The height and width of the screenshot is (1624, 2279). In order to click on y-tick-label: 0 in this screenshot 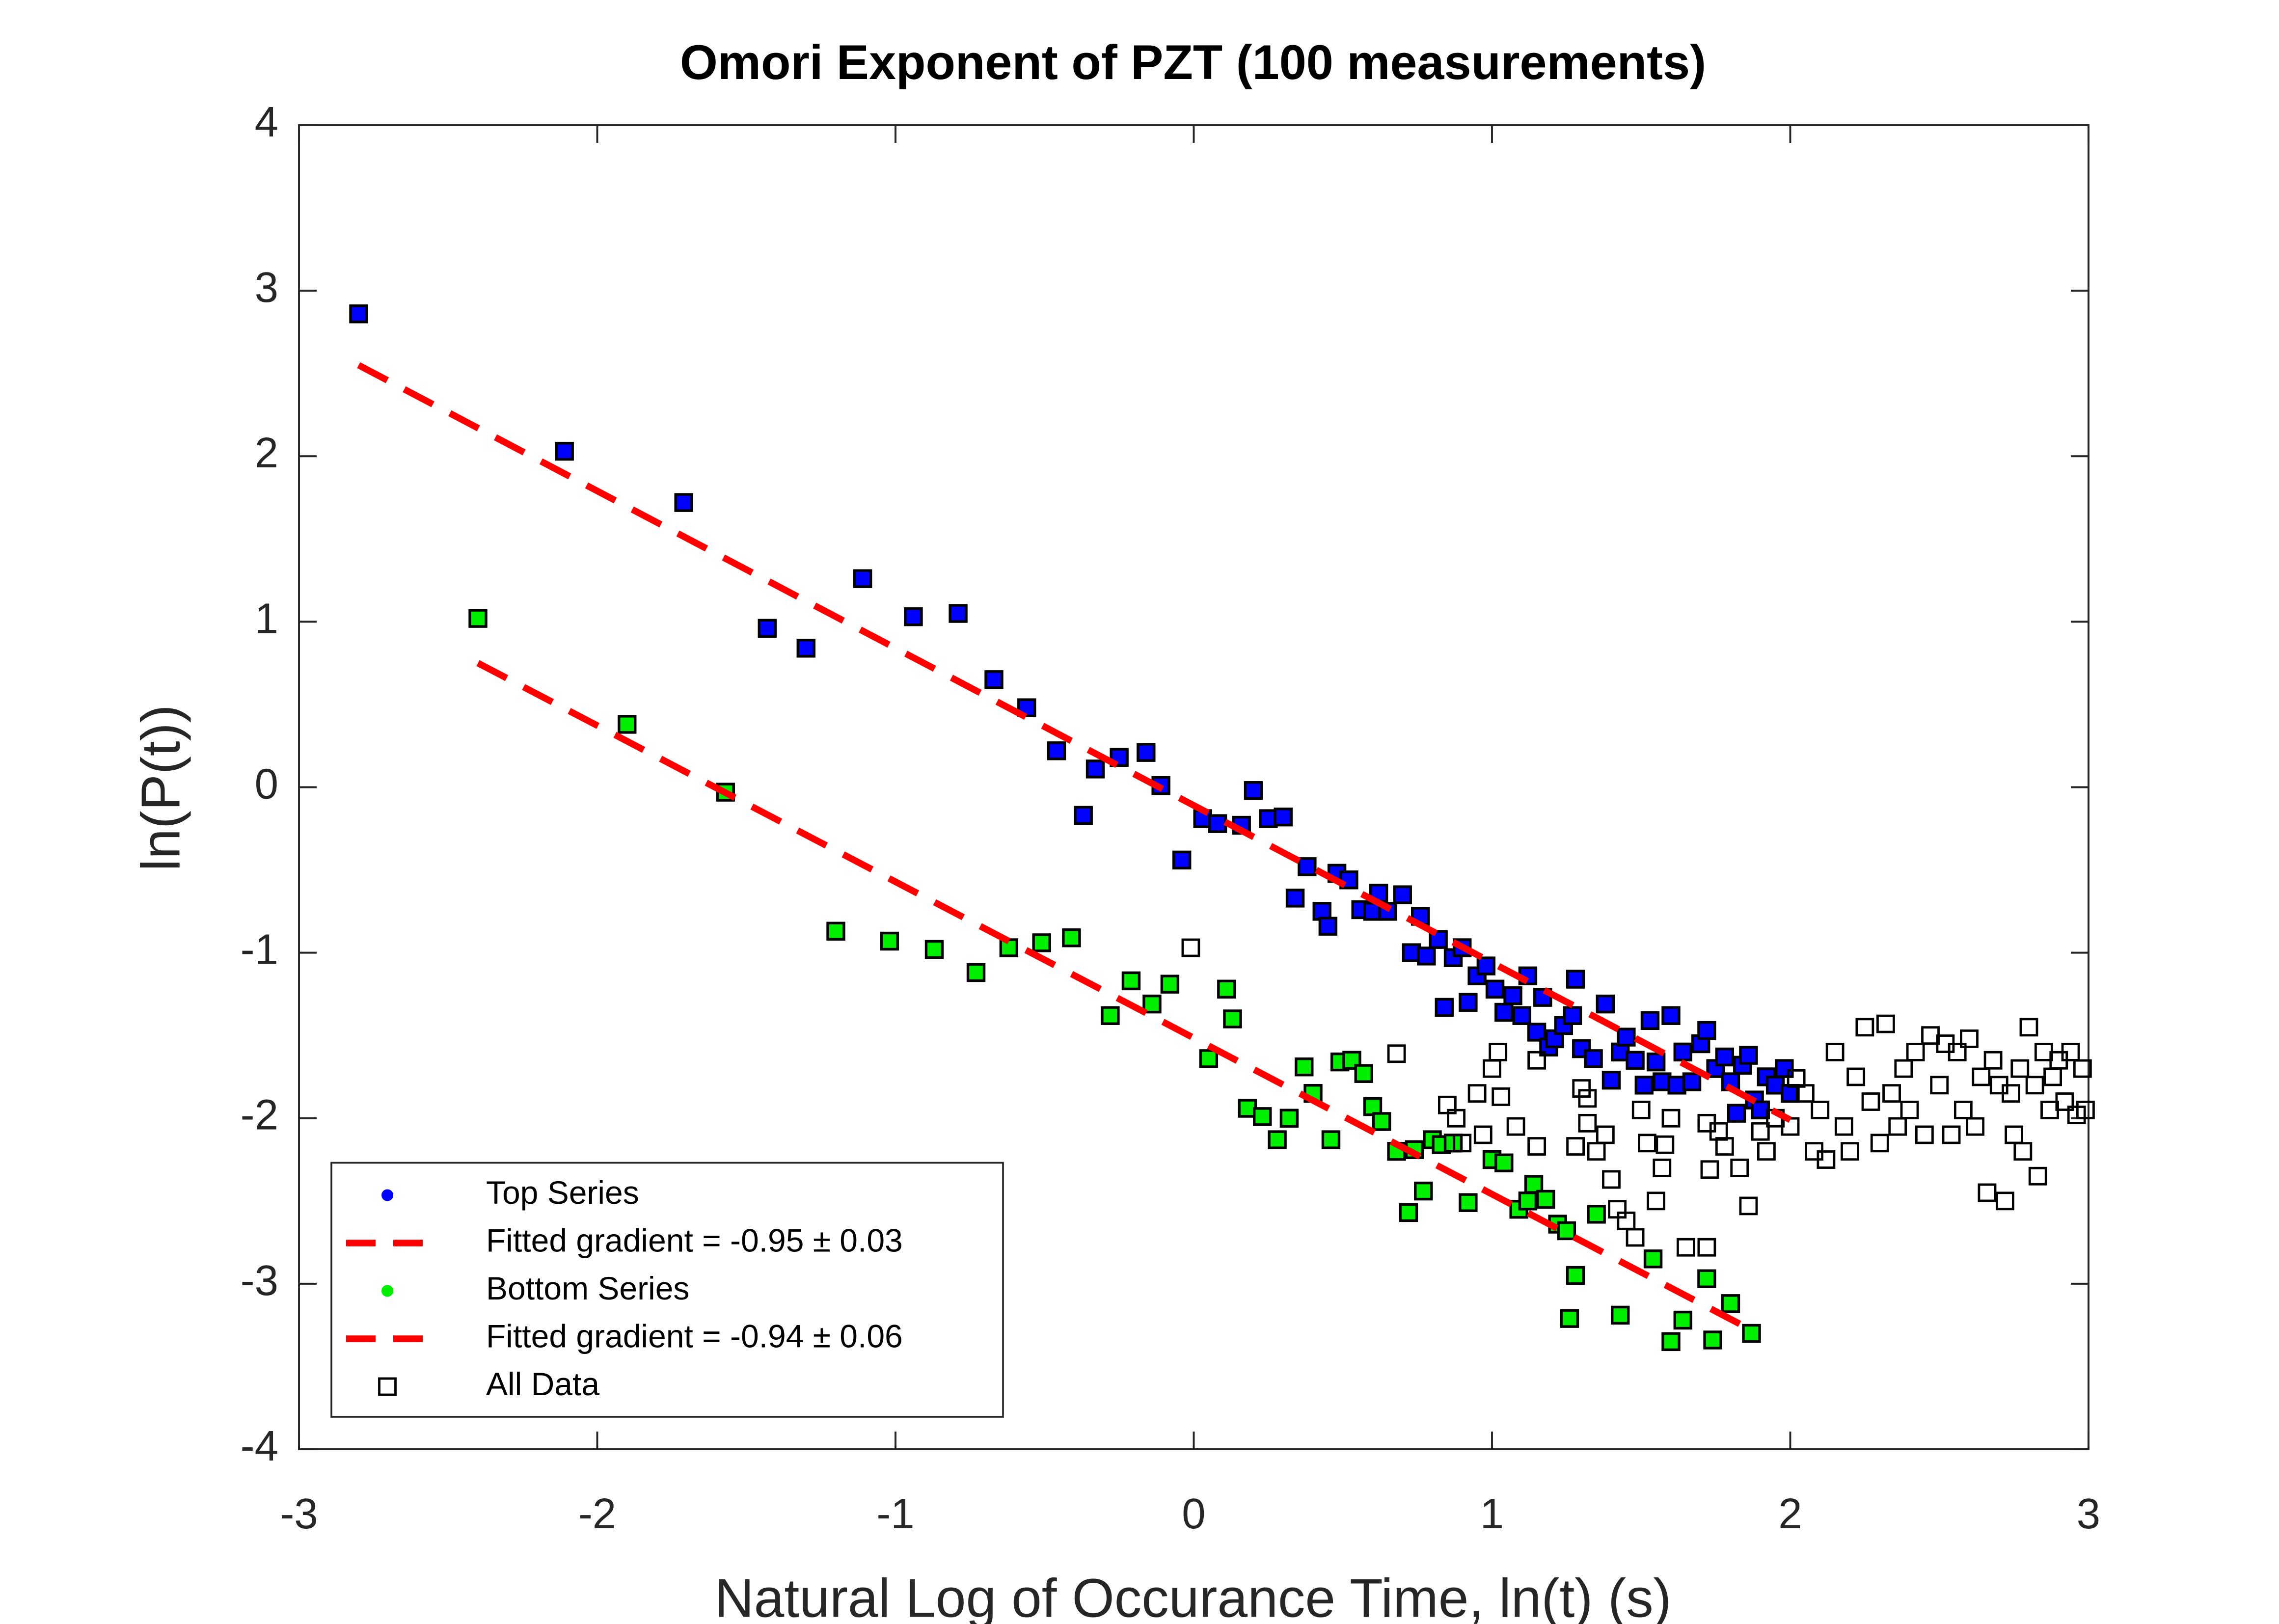, I will do `click(266, 784)`.